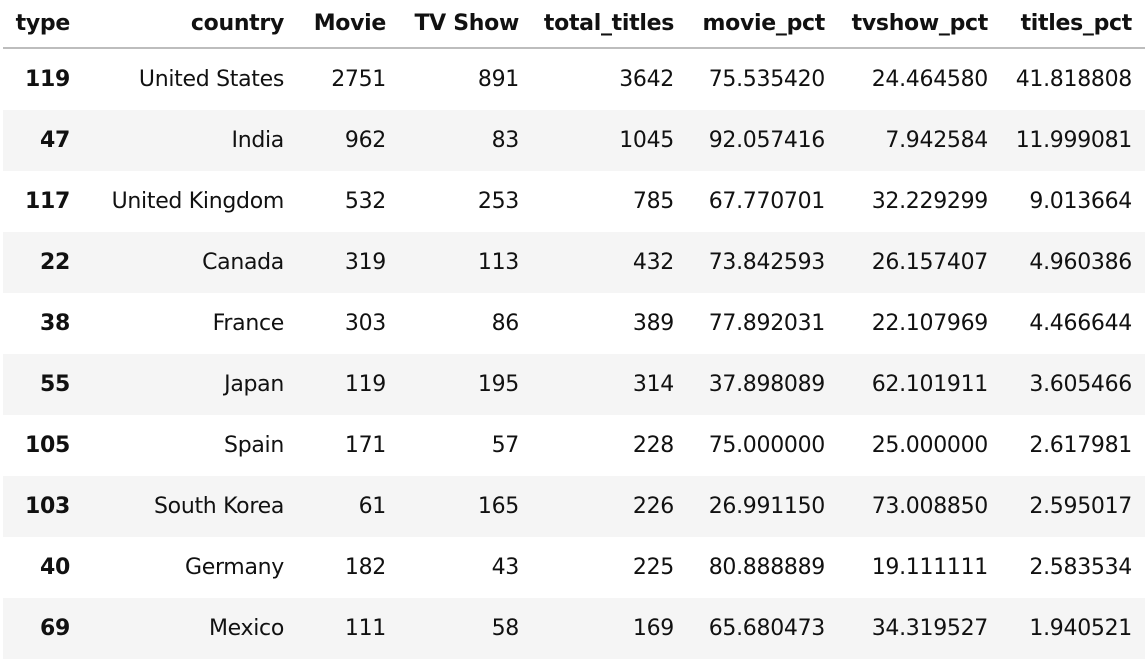  I want to click on table-cell: 77.892031, so click(767, 323).